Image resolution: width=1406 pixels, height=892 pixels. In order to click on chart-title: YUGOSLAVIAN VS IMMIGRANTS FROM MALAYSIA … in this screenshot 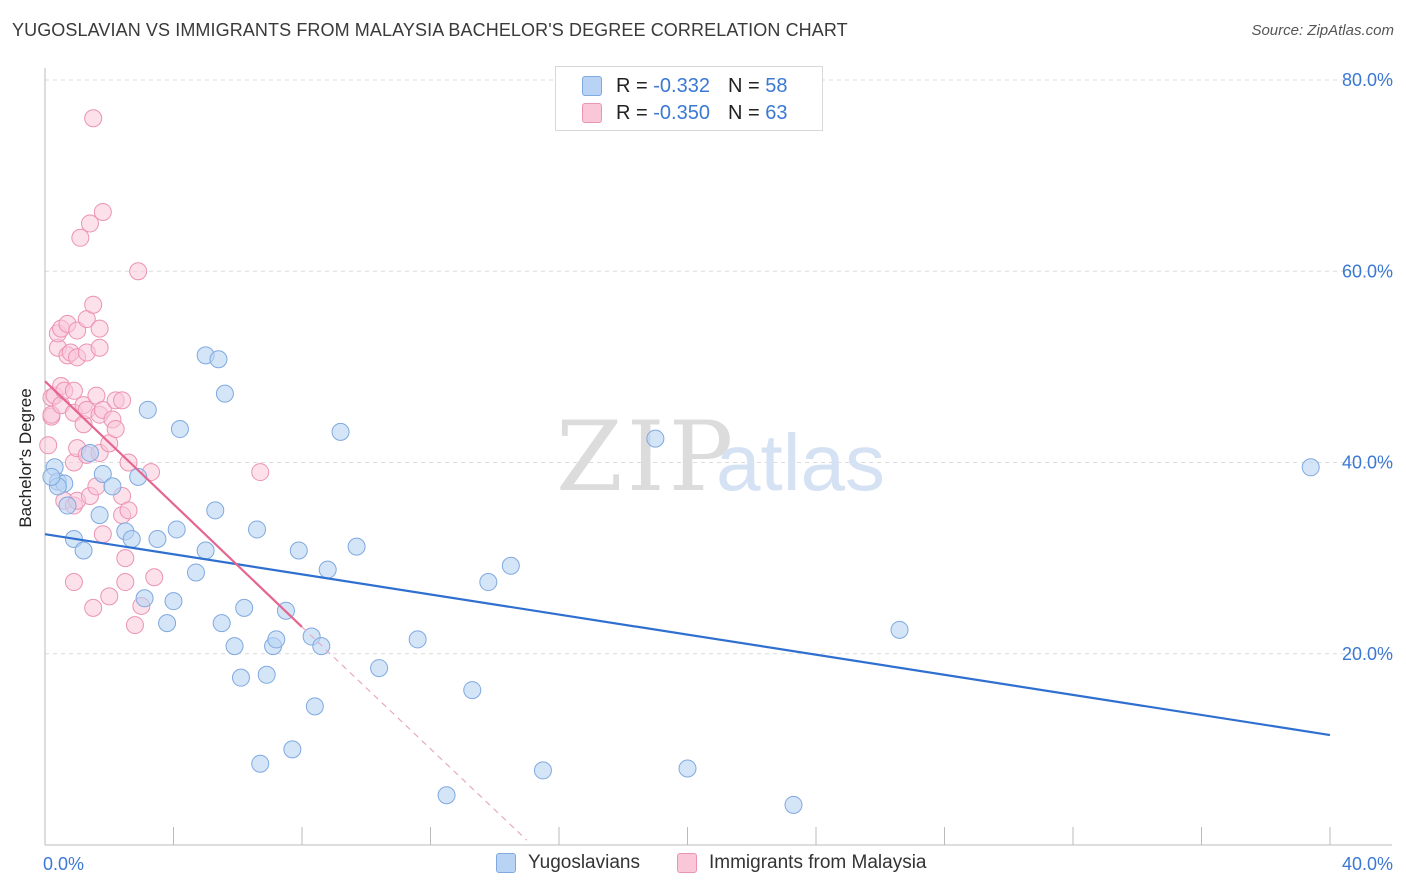, I will do `click(430, 30)`.